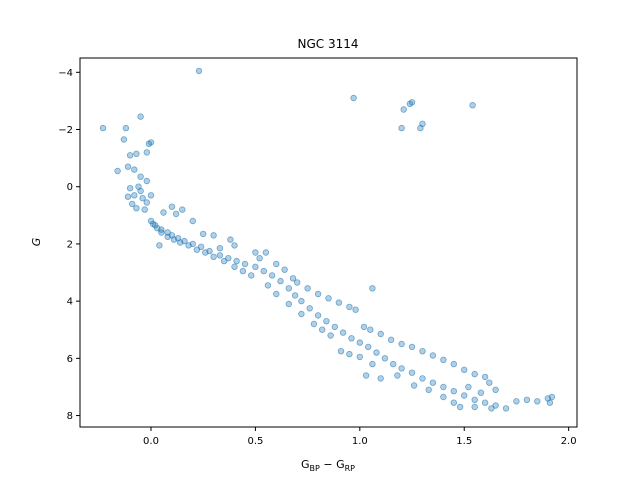 Image resolution: width=640 pixels, height=480 pixels. What do you see at coordinates (328, 465) in the screenshot?
I see `x-axis-label: GBP − GRP` at bounding box center [328, 465].